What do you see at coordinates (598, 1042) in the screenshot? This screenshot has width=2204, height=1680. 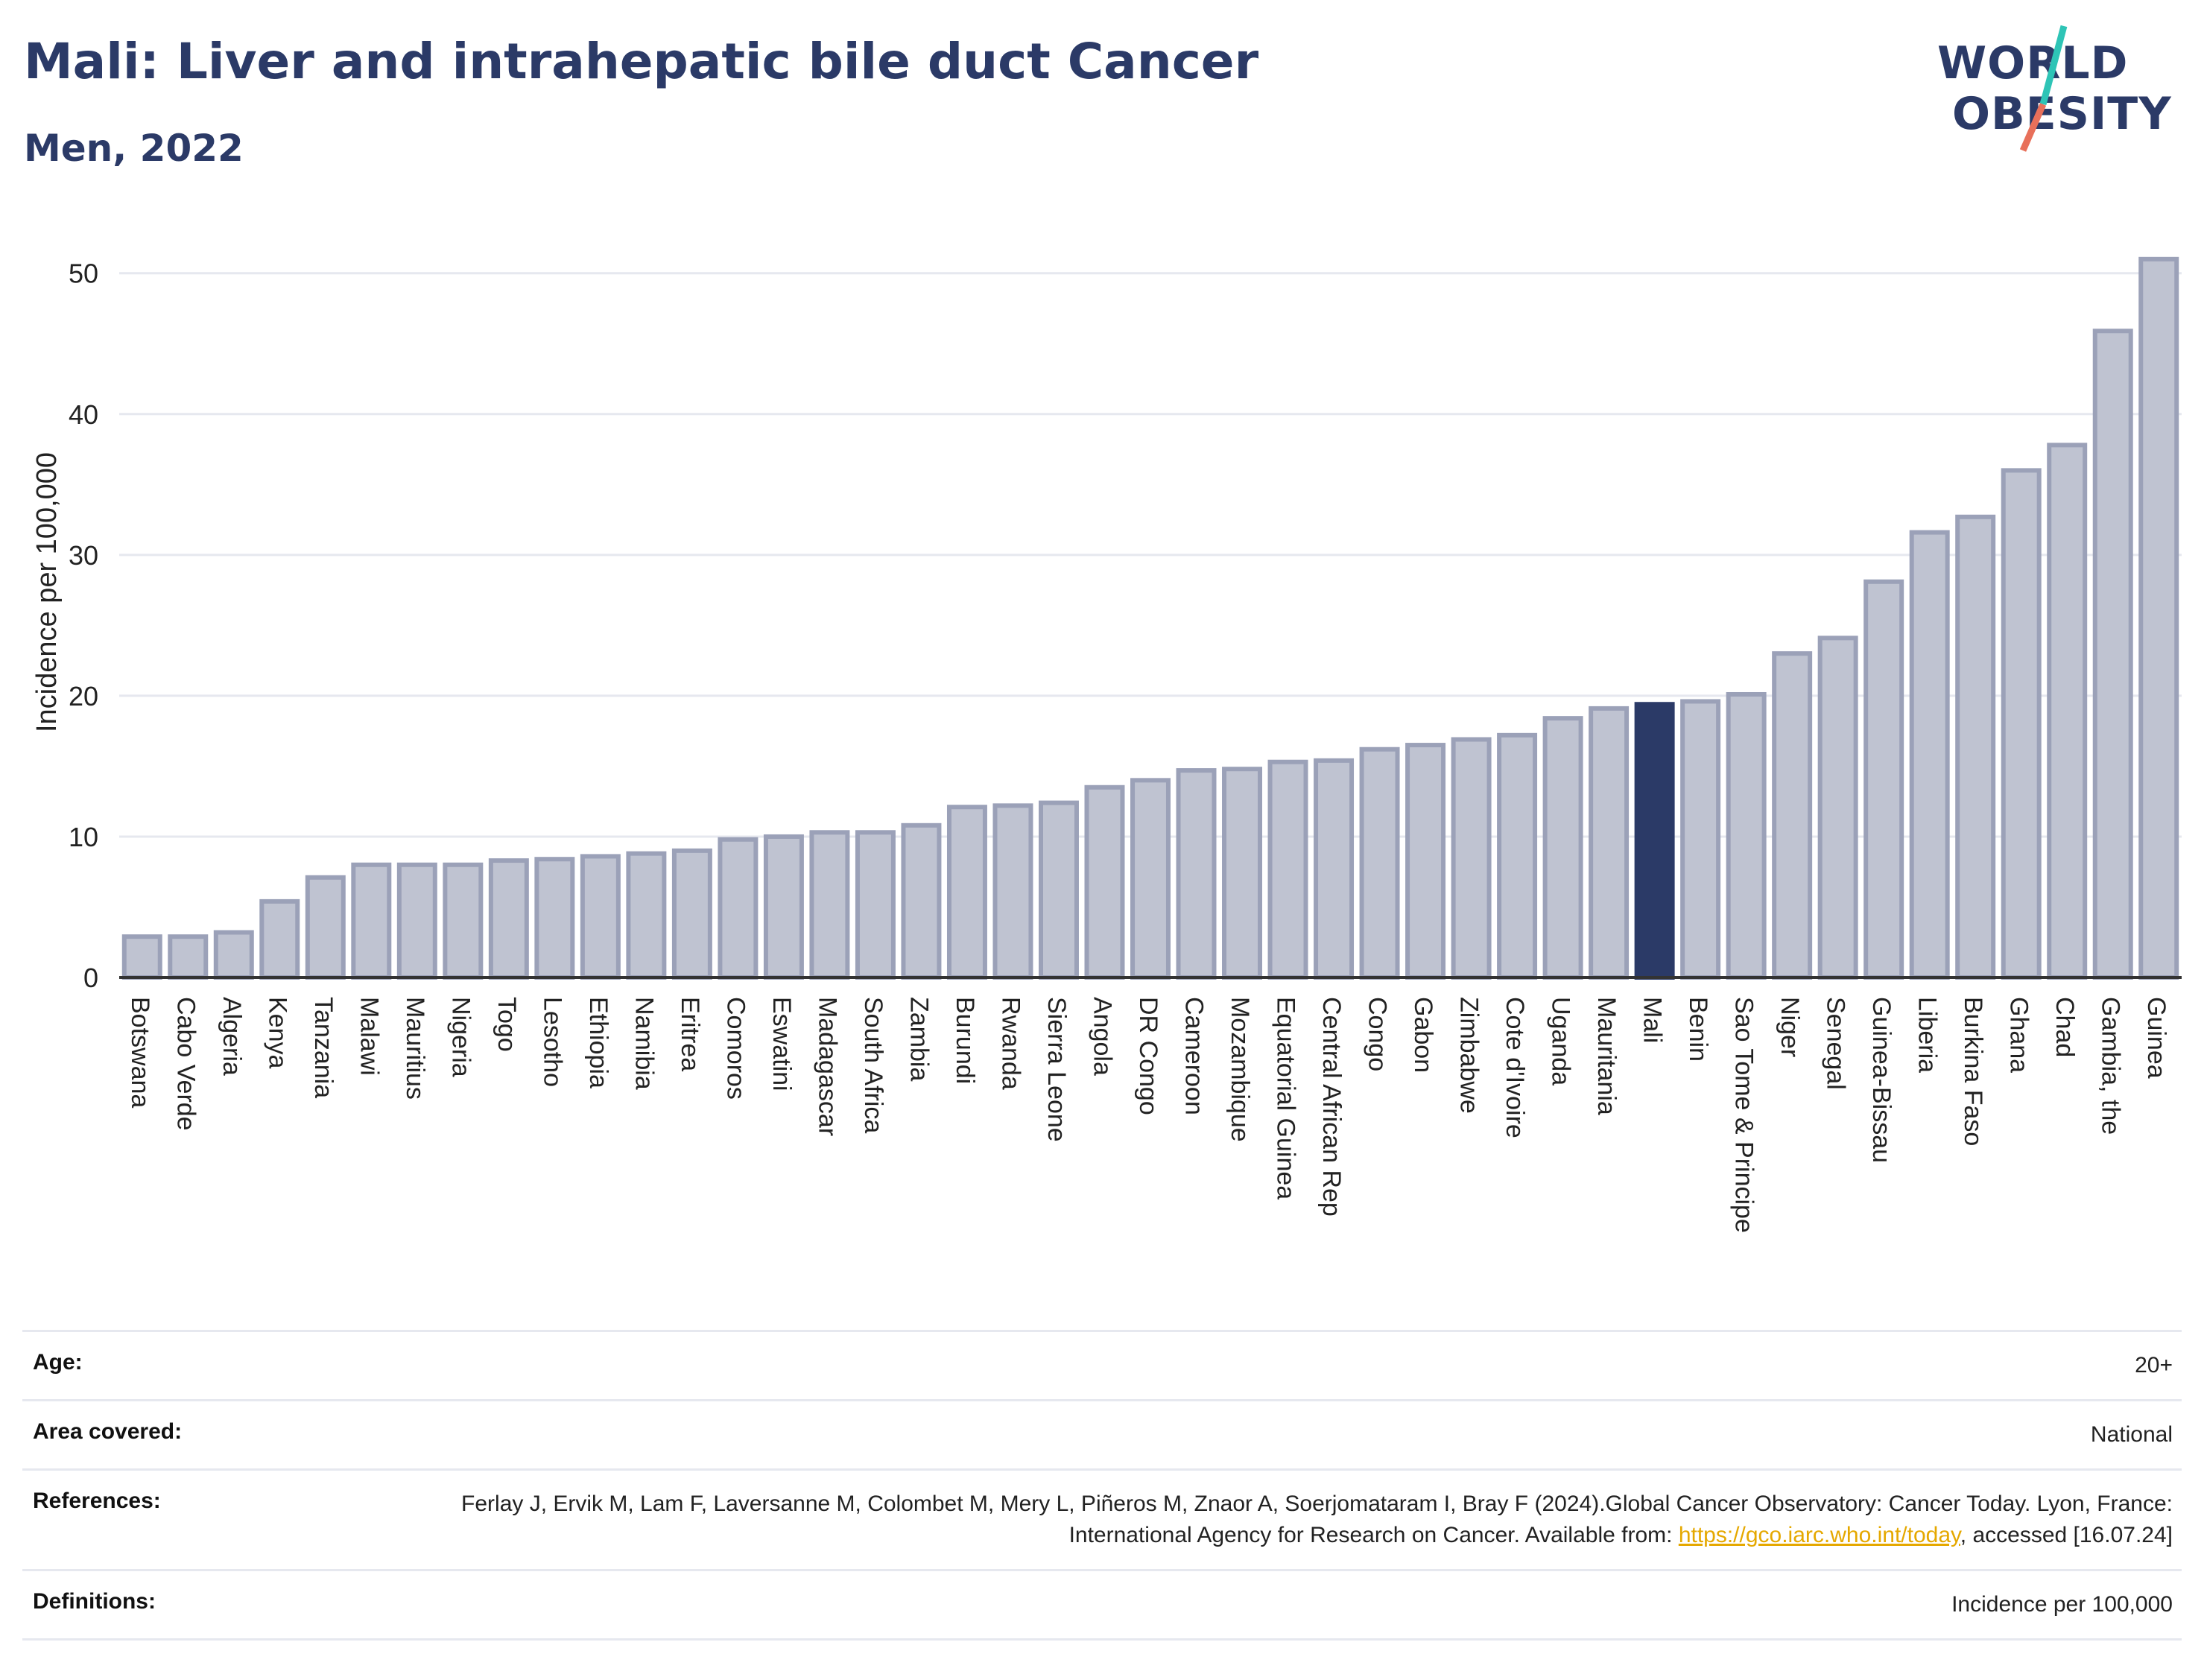 I see `x-tick-label: Ethiopia` at bounding box center [598, 1042].